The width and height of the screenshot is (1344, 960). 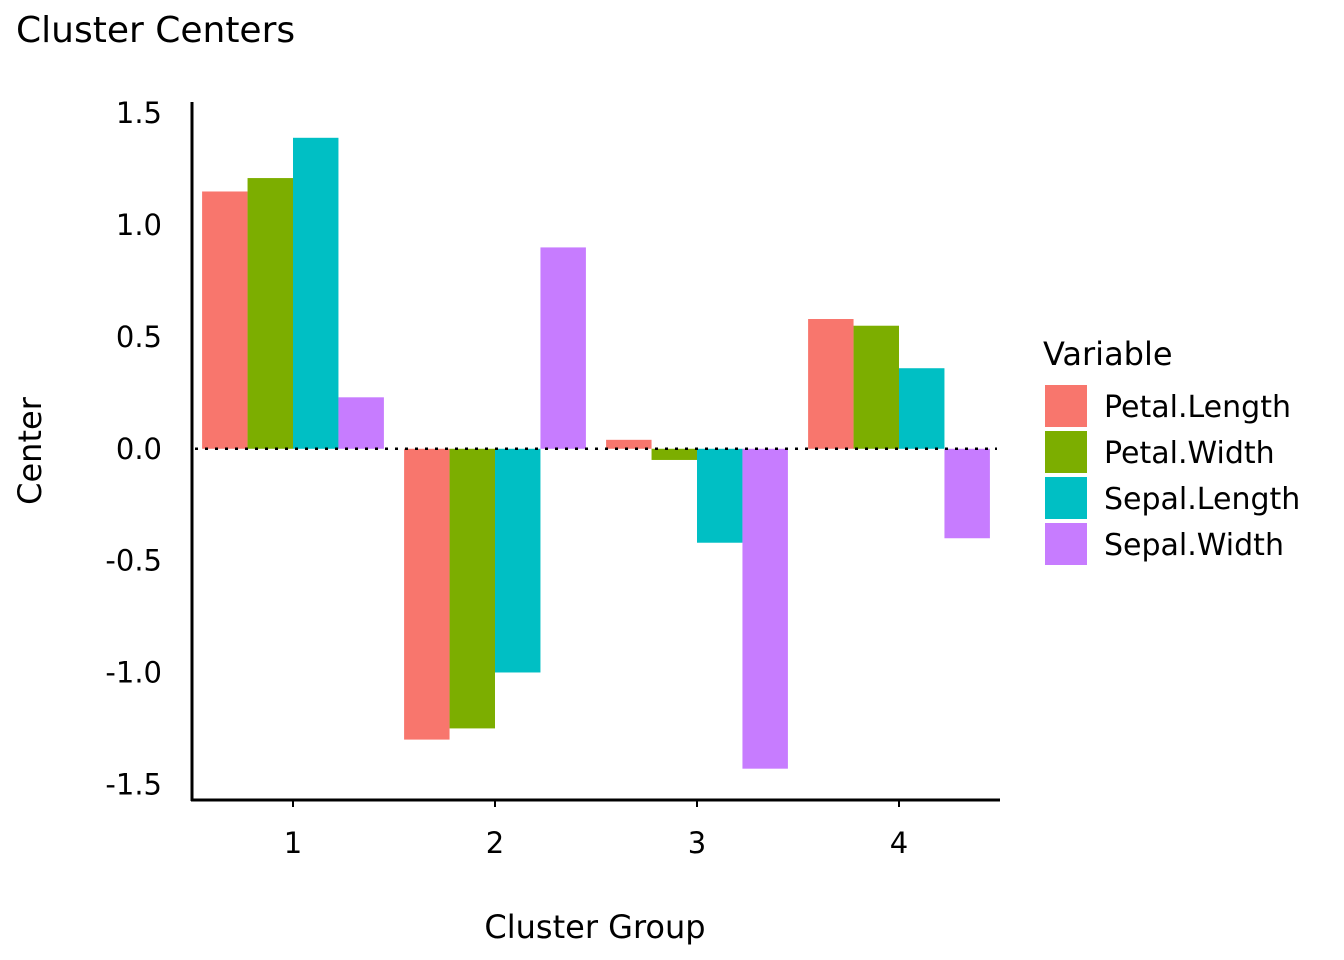 What do you see at coordinates (139, 225) in the screenshot?
I see `y-tick-label: 1.0` at bounding box center [139, 225].